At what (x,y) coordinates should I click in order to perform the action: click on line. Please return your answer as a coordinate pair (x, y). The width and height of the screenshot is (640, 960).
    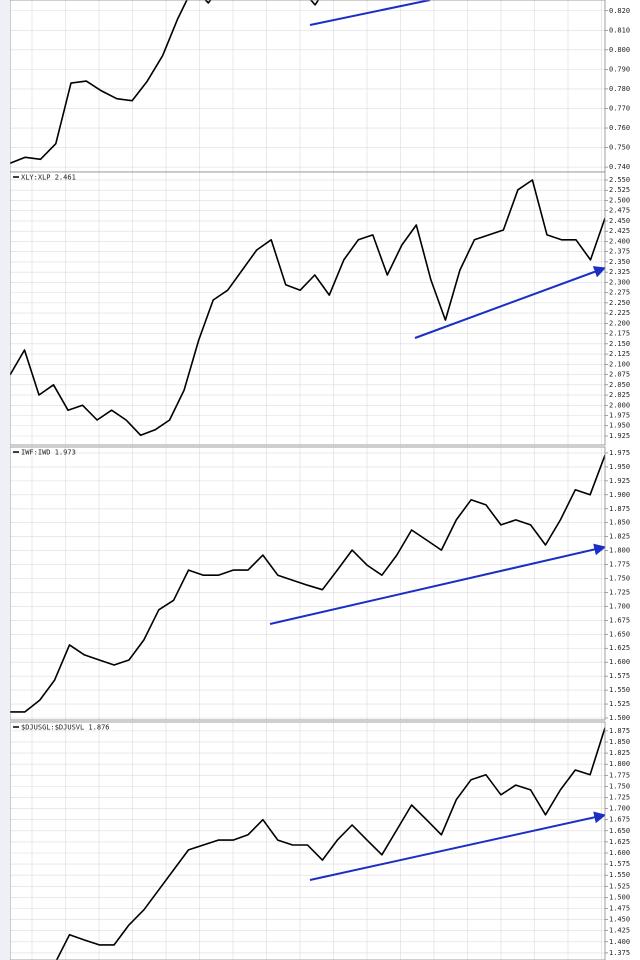
    Looking at the image, I should click on (165, 82).